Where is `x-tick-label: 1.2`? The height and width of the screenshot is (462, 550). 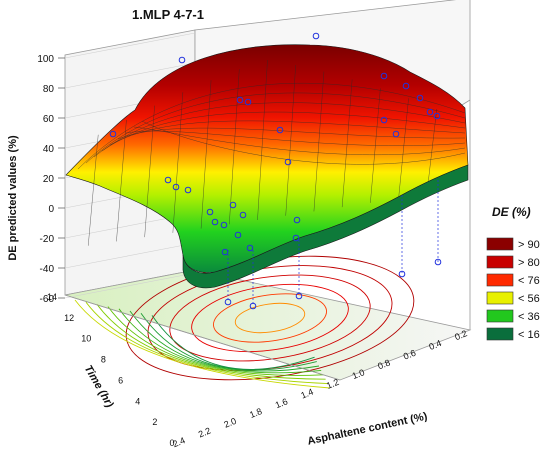
x-tick-label: 1.2 is located at coordinates (332, 384).